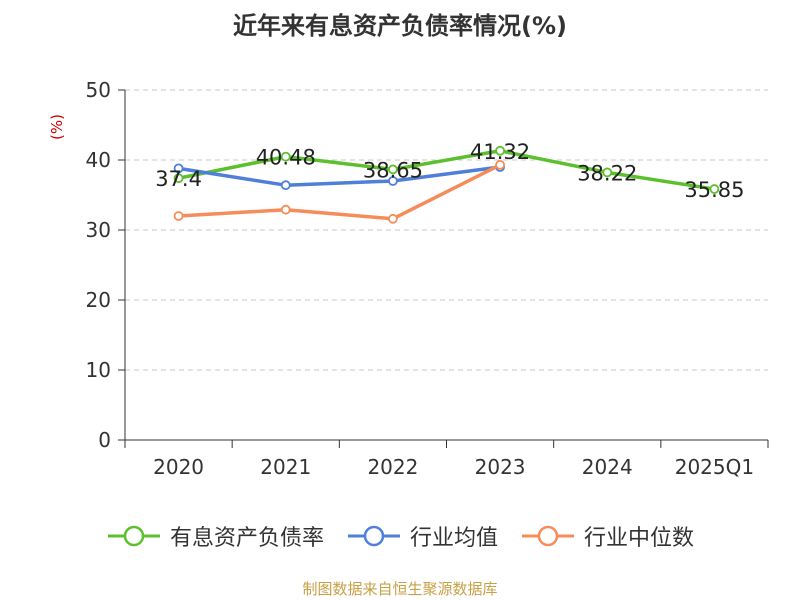 The height and width of the screenshot is (600, 800). What do you see at coordinates (98, 90) in the screenshot?
I see `y-tick-label: 50` at bounding box center [98, 90].